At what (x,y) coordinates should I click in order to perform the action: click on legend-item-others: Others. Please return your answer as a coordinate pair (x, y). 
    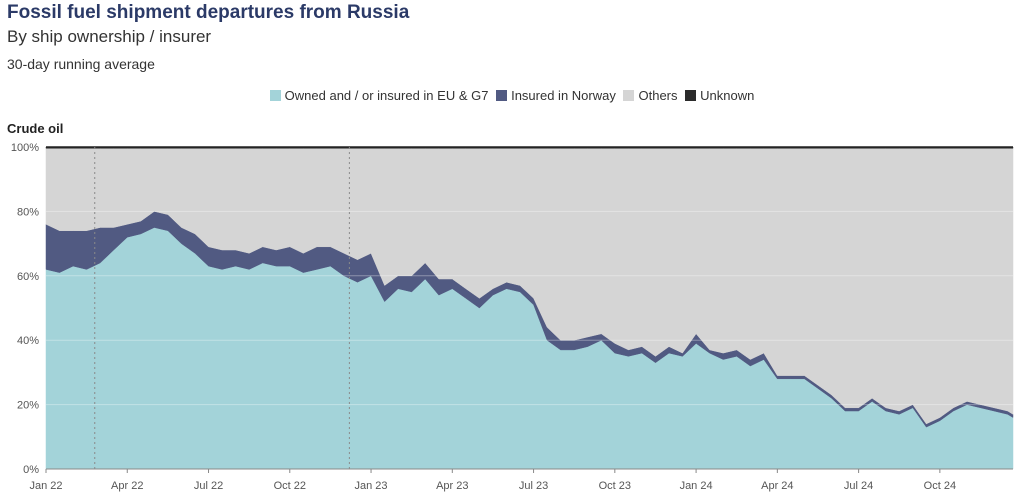
    Looking at the image, I should click on (650, 95).